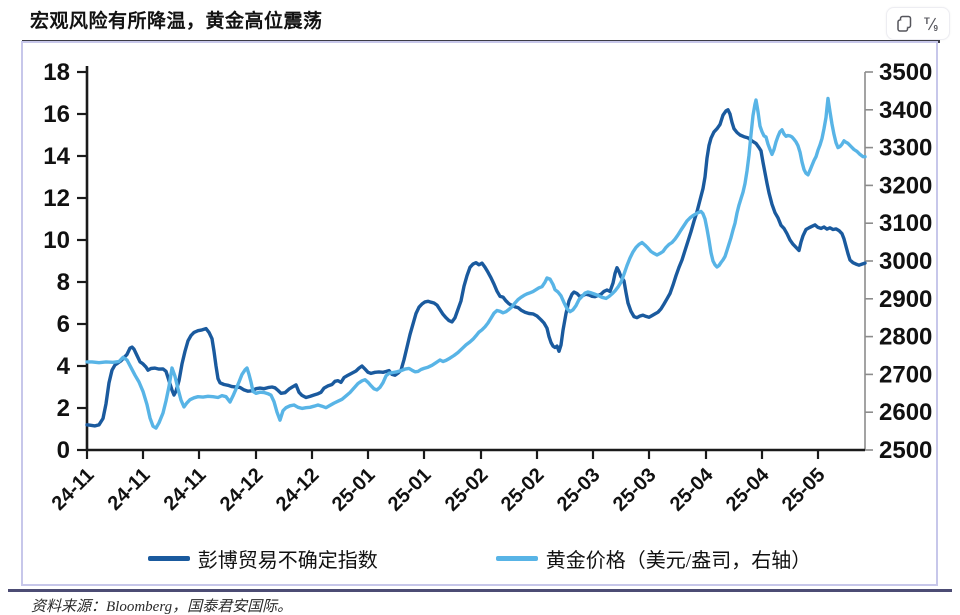 The width and height of the screenshot is (960, 615). Describe the element at coordinates (678, 560) in the screenshot. I see `legend-label: 黄金价格（美元/盎司，右轴）` at that location.